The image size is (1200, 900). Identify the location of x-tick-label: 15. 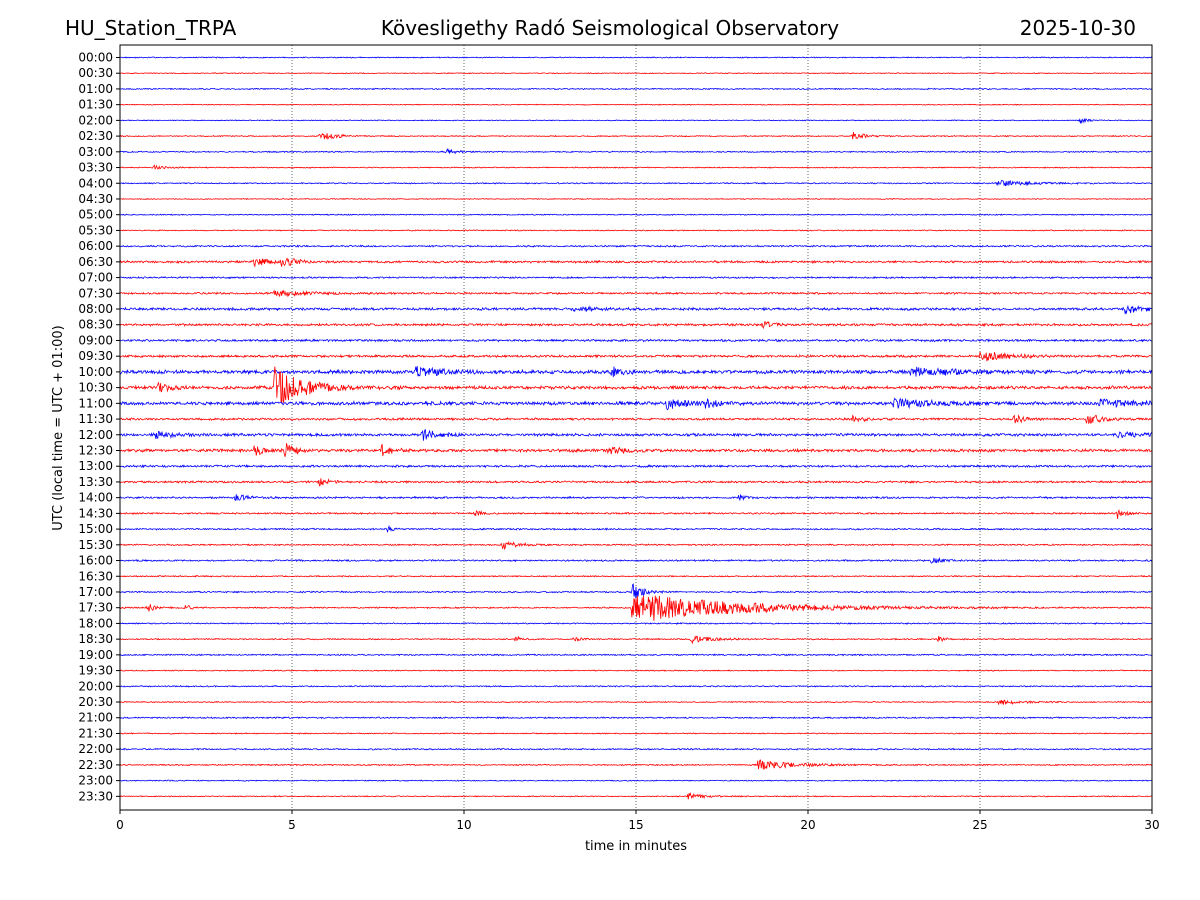
(635, 825).